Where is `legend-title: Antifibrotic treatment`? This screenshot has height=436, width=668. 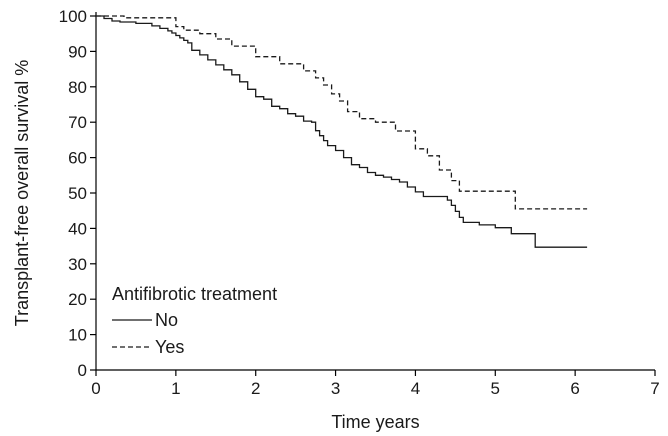 legend-title: Antifibrotic treatment is located at coordinates (194, 294).